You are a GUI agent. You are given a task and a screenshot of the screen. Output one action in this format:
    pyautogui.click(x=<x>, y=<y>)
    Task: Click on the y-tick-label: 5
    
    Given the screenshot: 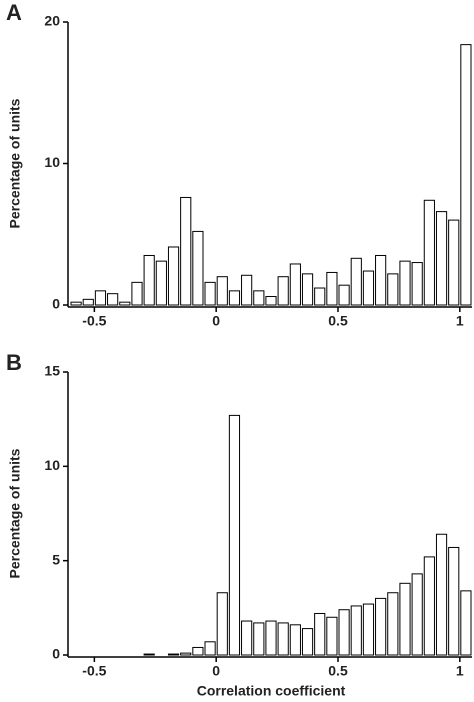 What is the action you would take?
    pyautogui.click(x=56, y=559)
    